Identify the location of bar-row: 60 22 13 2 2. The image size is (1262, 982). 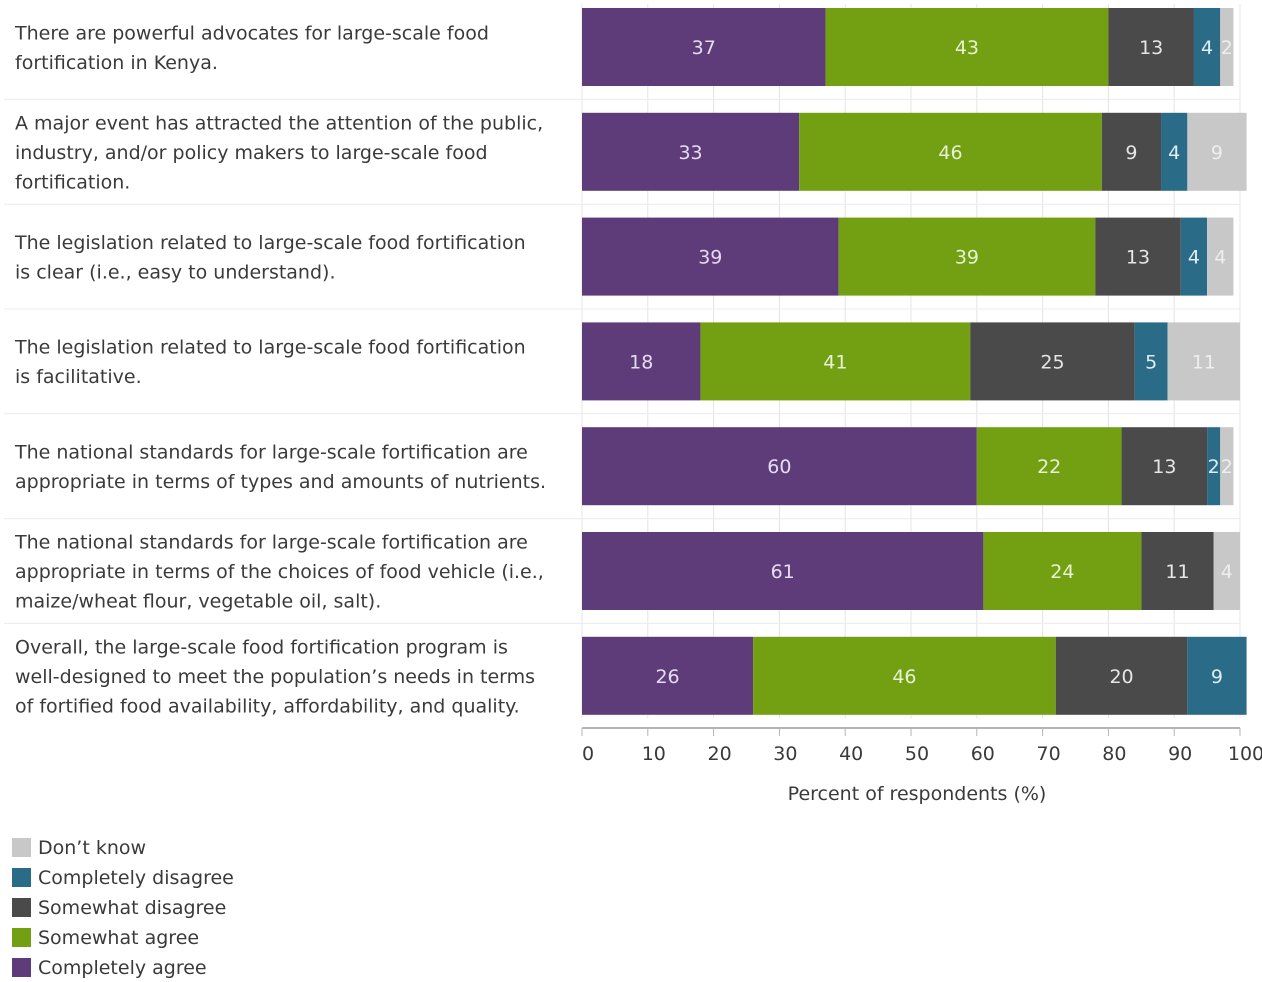
(908, 466).